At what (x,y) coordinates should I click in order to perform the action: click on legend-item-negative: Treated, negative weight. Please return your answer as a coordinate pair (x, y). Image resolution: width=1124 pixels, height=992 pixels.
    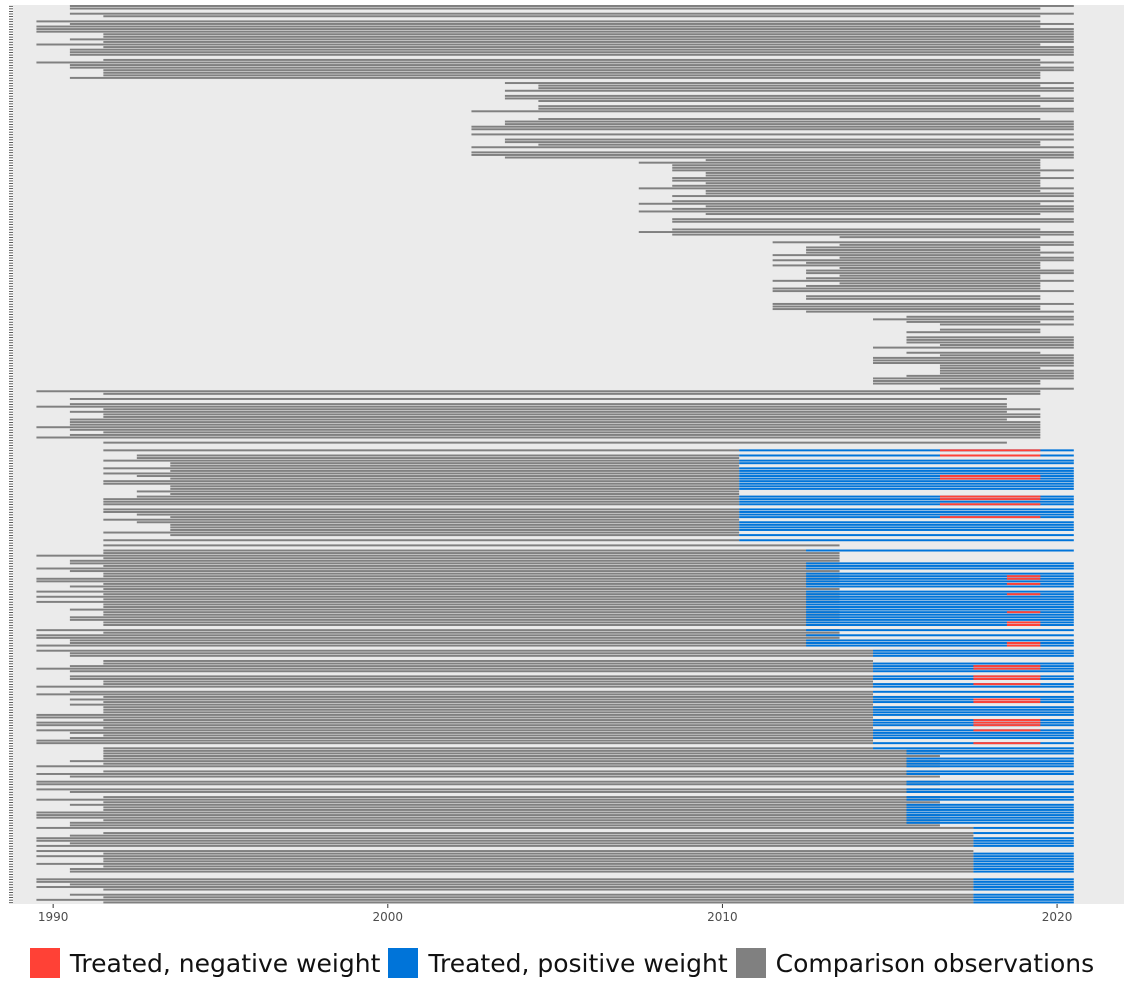
    Looking at the image, I should click on (204, 963).